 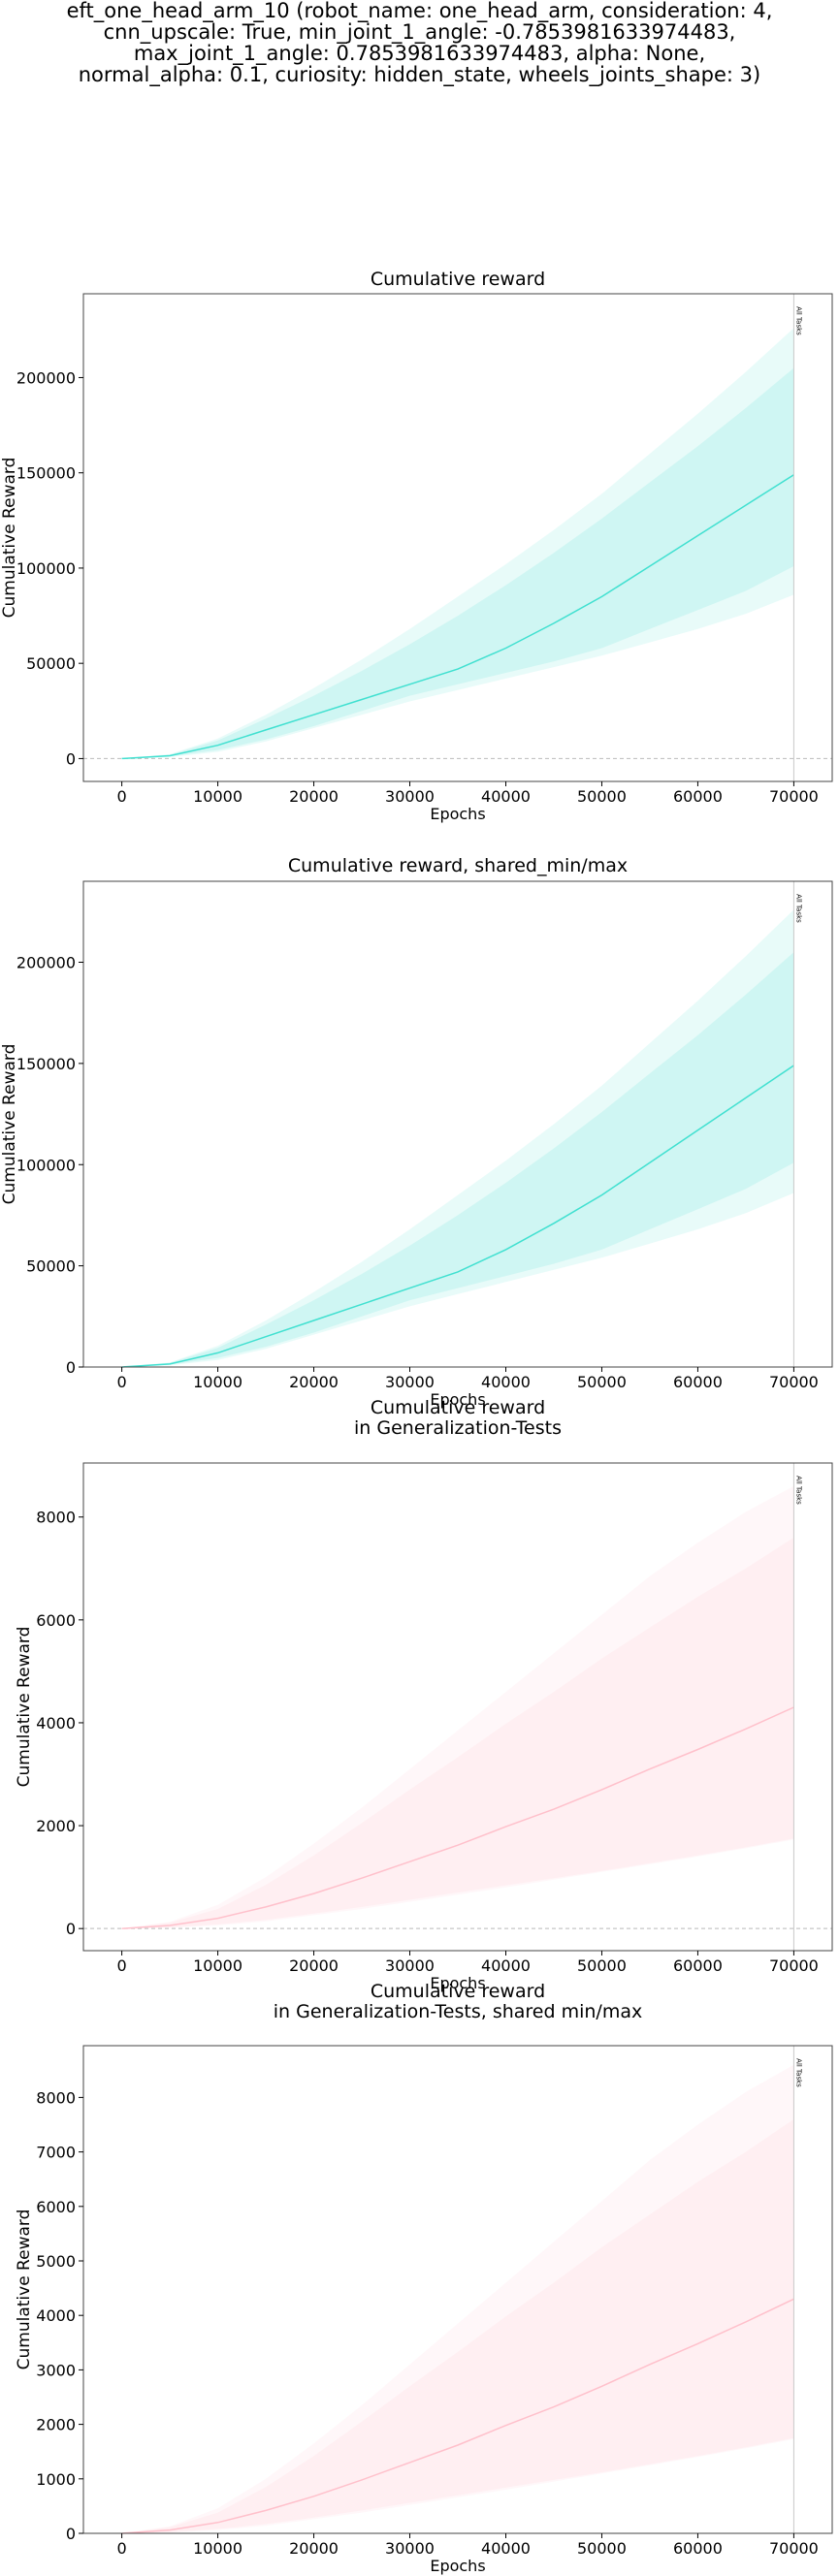 I want to click on y-tick-label: 7000, so click(x=56, y=2153).